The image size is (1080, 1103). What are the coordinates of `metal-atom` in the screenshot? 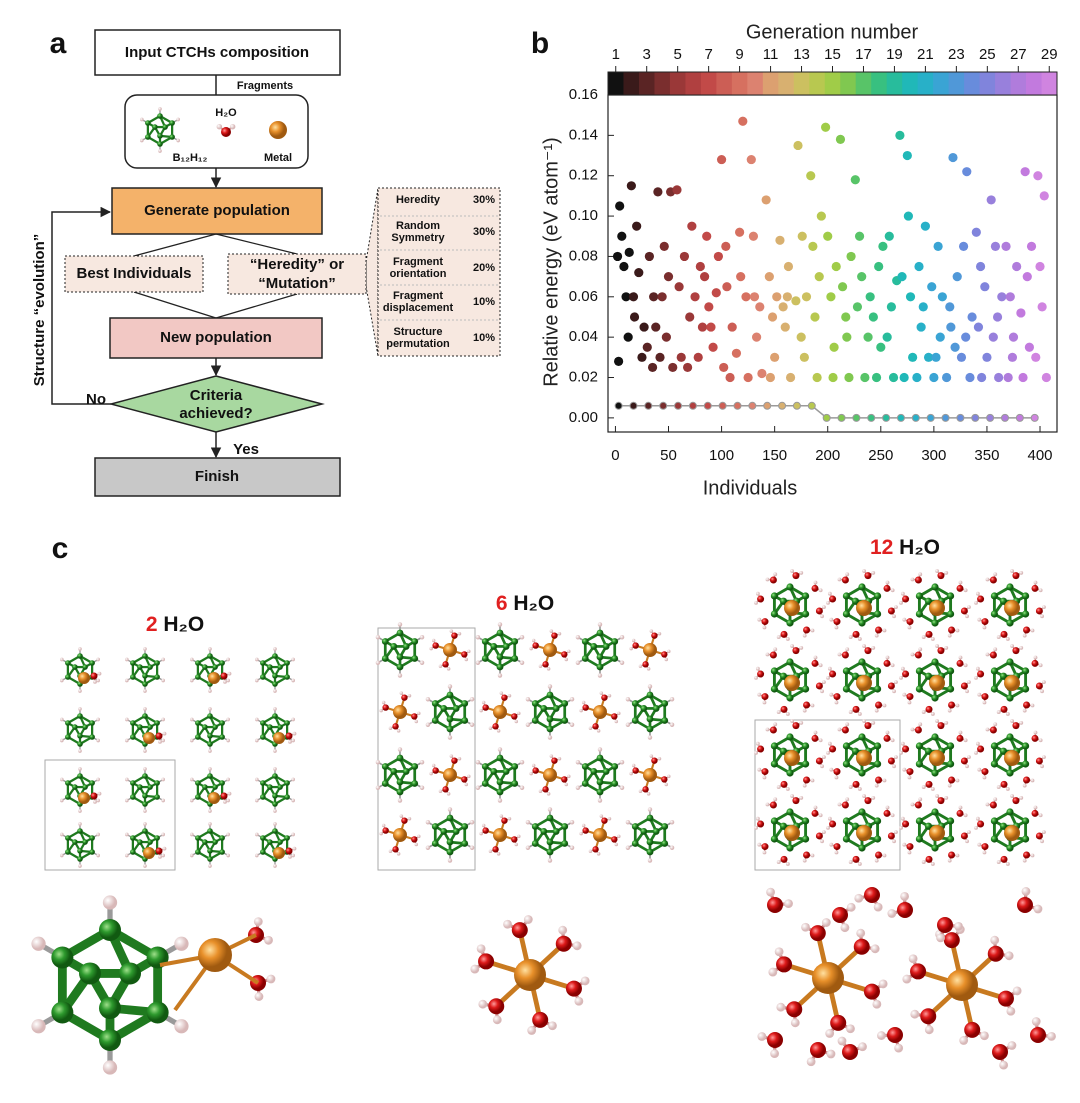 It's located at (1012, 608).